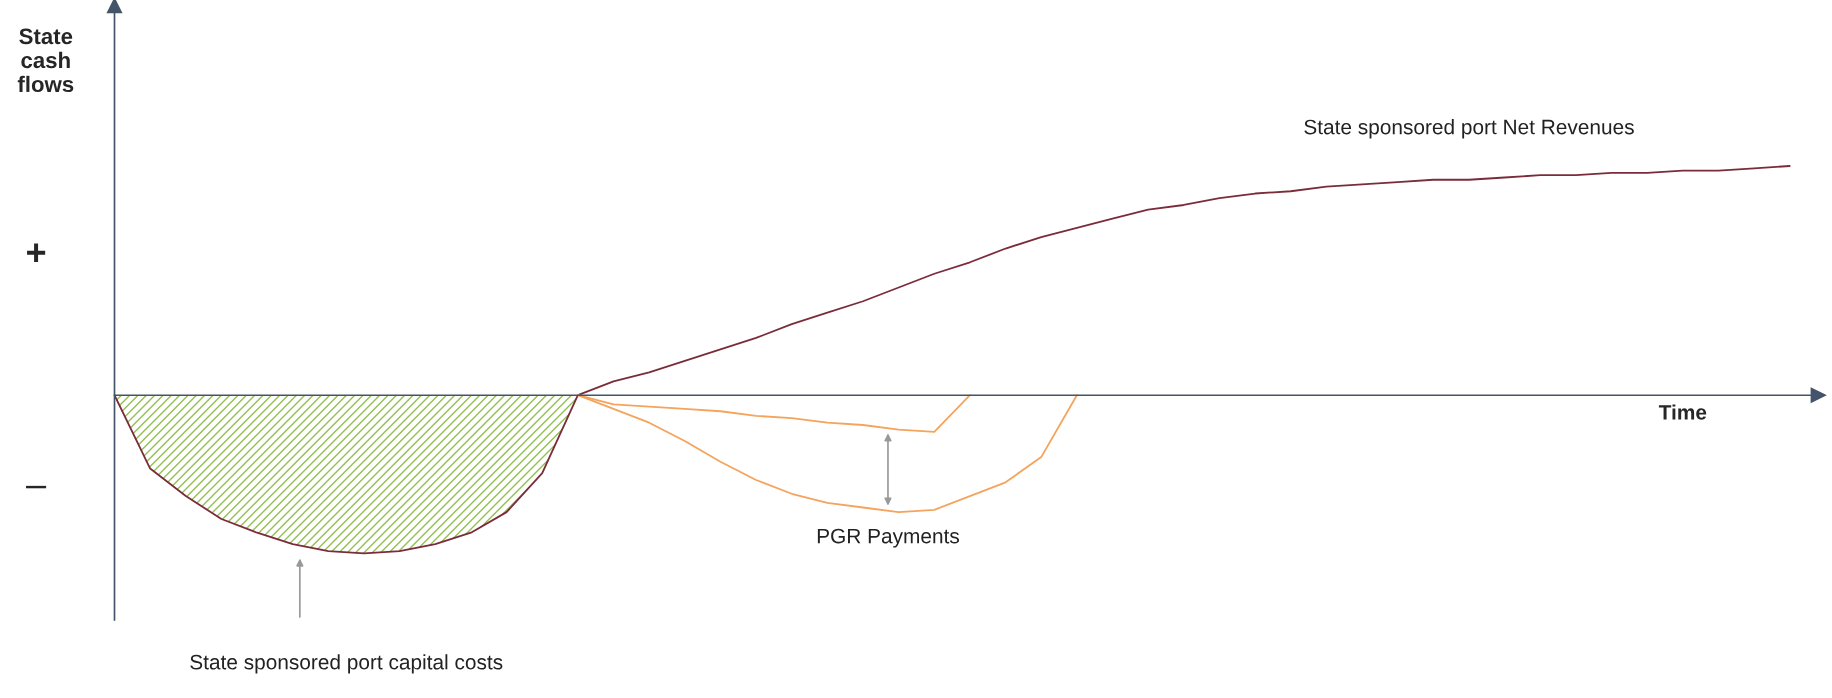 The width and height of the screenshot is (1832, 698). Describe the element at coordinates (346, 664) in the screenshot. I see `text: State sponsored port capital costs` at that location.